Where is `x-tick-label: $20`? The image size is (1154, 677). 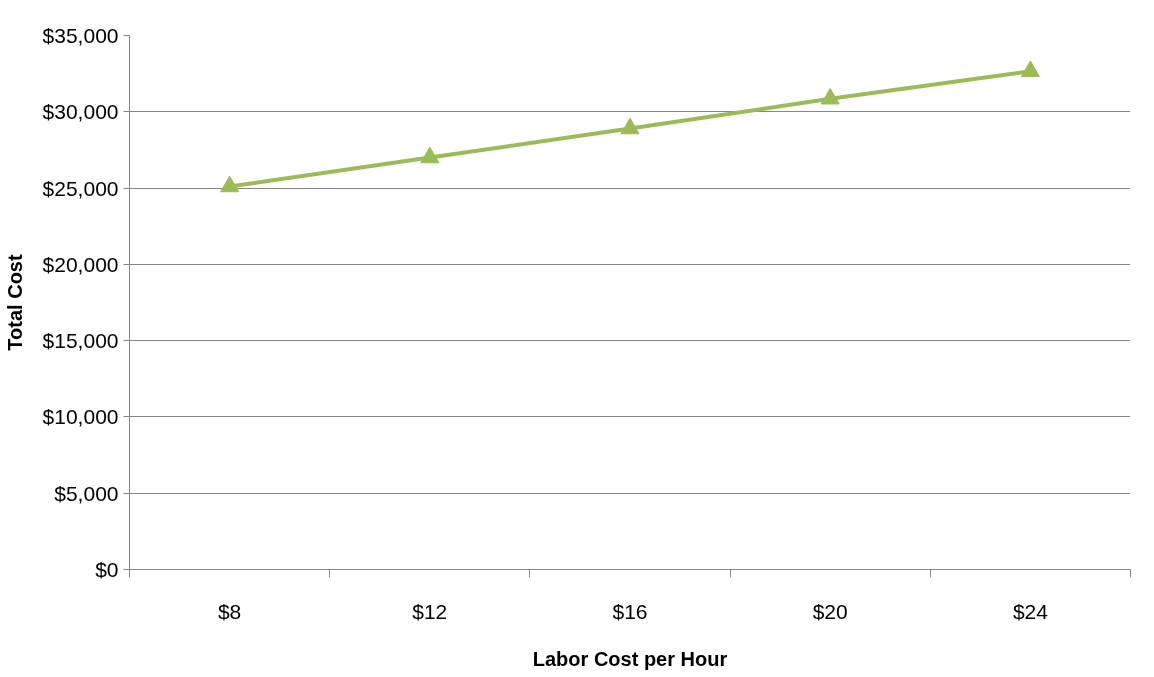 x-tick-label: $20 is located at coordinates (830, 611).